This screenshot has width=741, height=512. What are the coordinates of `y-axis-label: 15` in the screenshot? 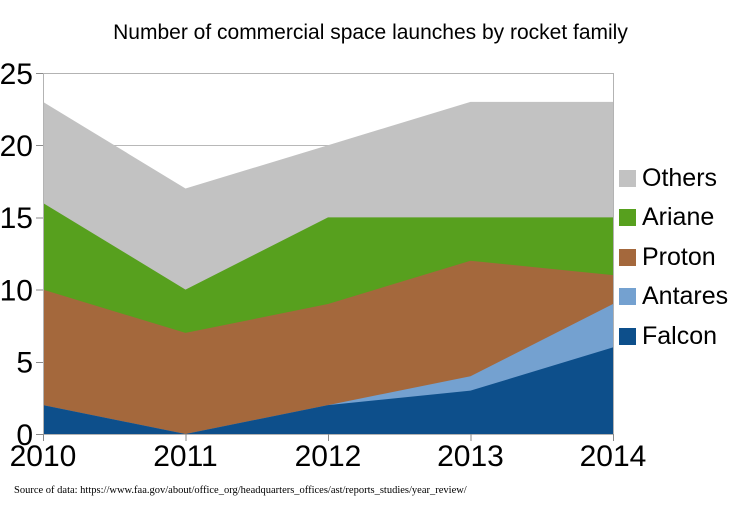 It's located at (16, 218).